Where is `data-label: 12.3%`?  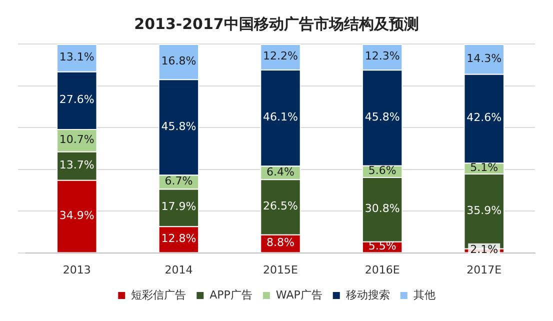 data-label: 12.3% is located at coordinates (382, 56).